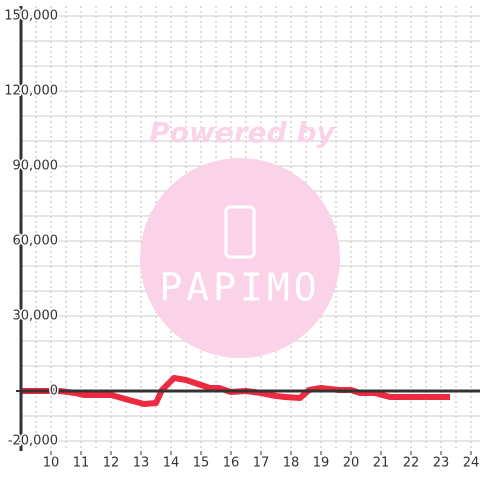 The height and width of the screenshot is (480, 480). Describe the element at coordinates (261, 463) in the screenshot. I see `x-tick-label: 17` at that location.